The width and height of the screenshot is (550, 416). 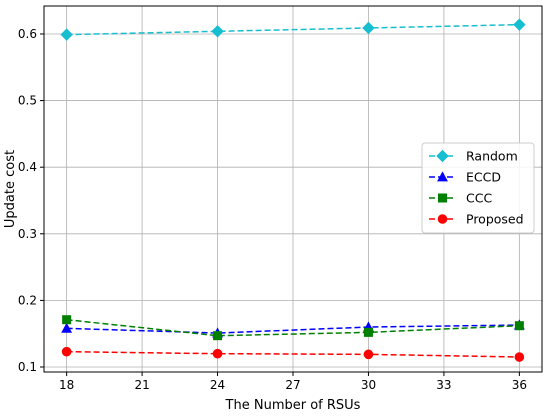 I want to click on x-tick-label: 21, so click(x=141, y=385).